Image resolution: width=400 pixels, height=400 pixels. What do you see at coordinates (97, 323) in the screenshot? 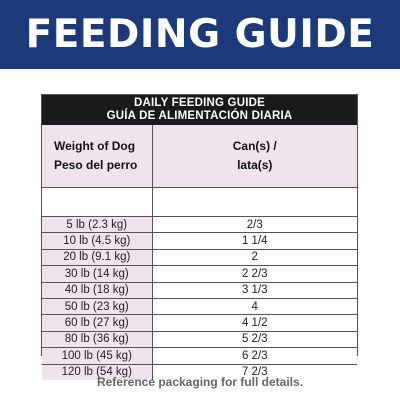
I see `weight-cell: 60 lb (27 kg)` at bounding box center [97, 323].